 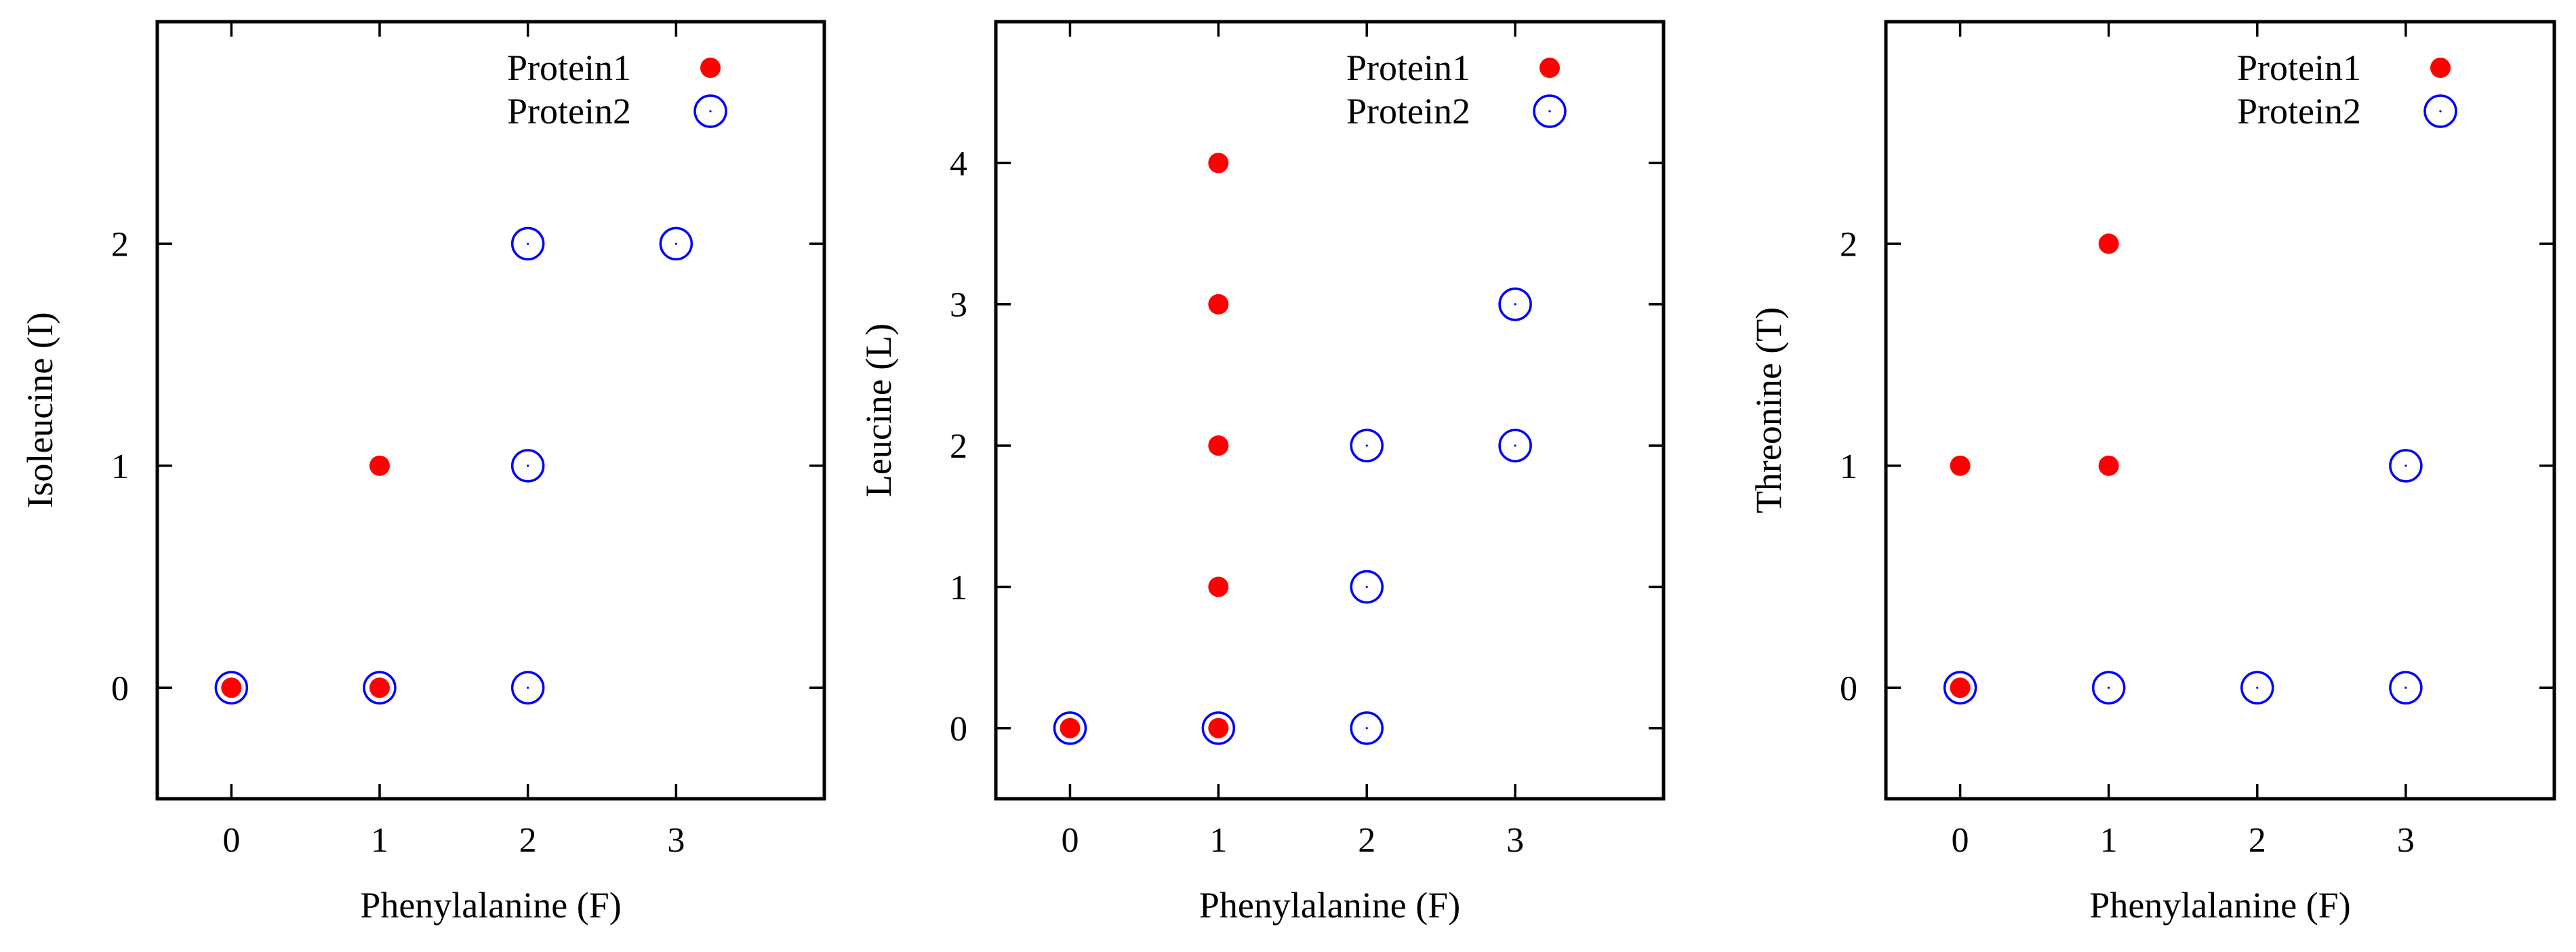 What do you see at coordinates (878, 410) in the screenshot?
I see `y-axis-label: Leucine (L)` at bounding box center [878, 410].